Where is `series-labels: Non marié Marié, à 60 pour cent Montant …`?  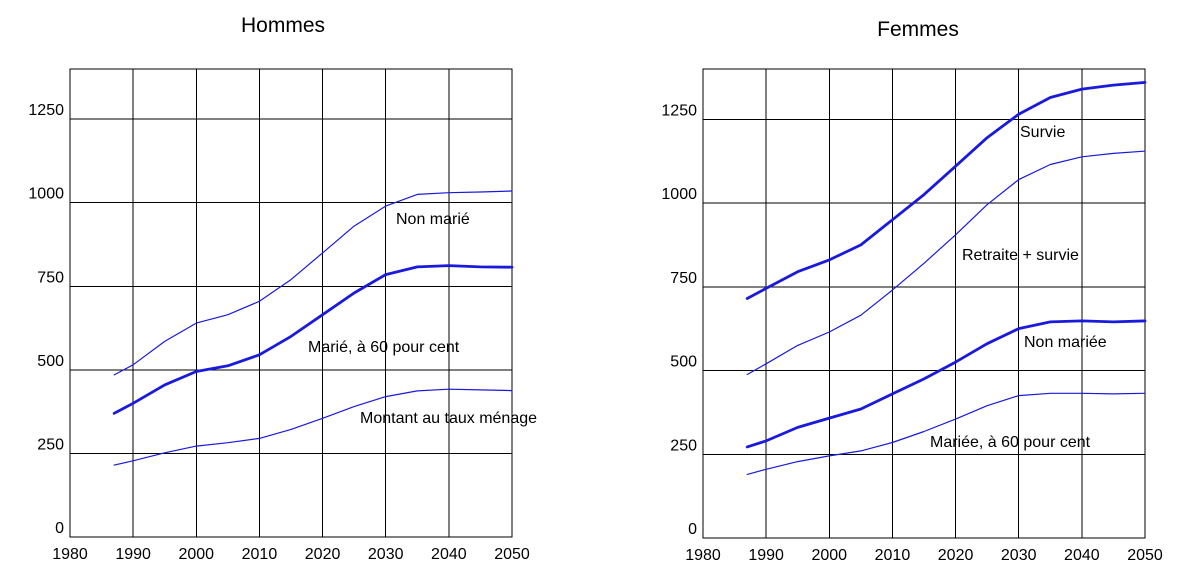 series-labels: Non marié Marié, à 60 pour cent Montant … is located at coordinates (422, 319).